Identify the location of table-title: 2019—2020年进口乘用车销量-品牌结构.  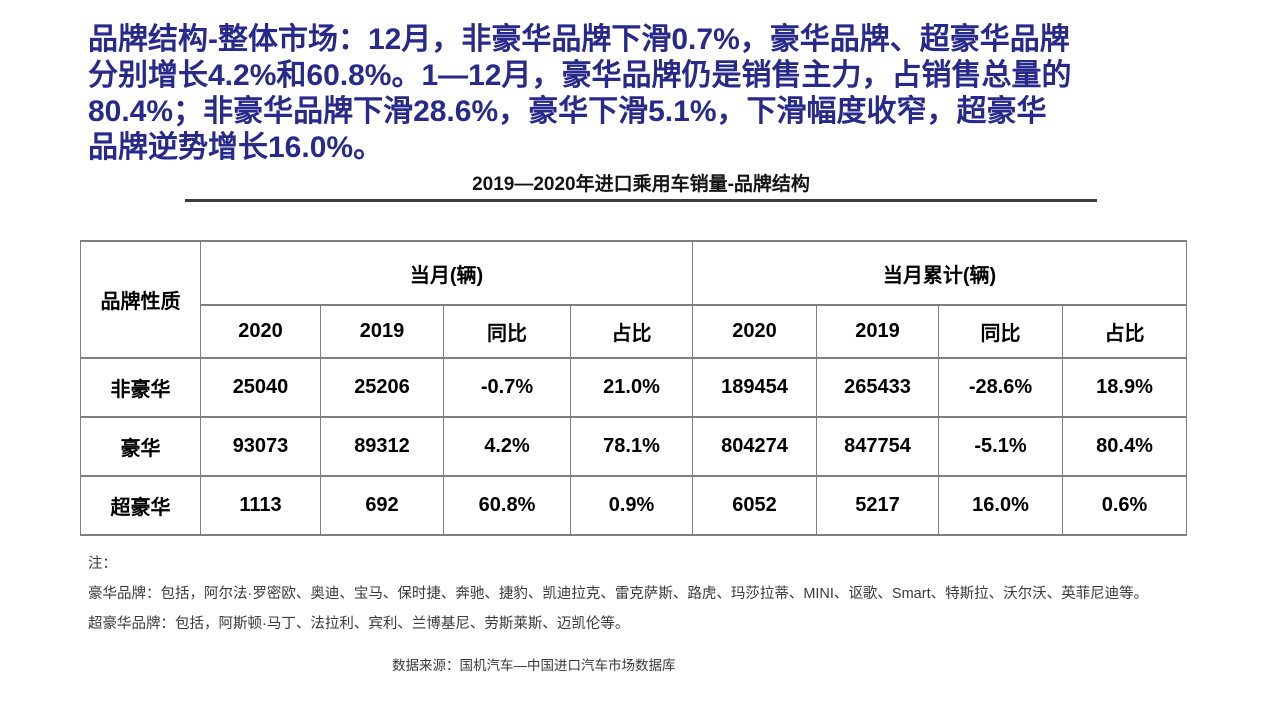
(641, 184).